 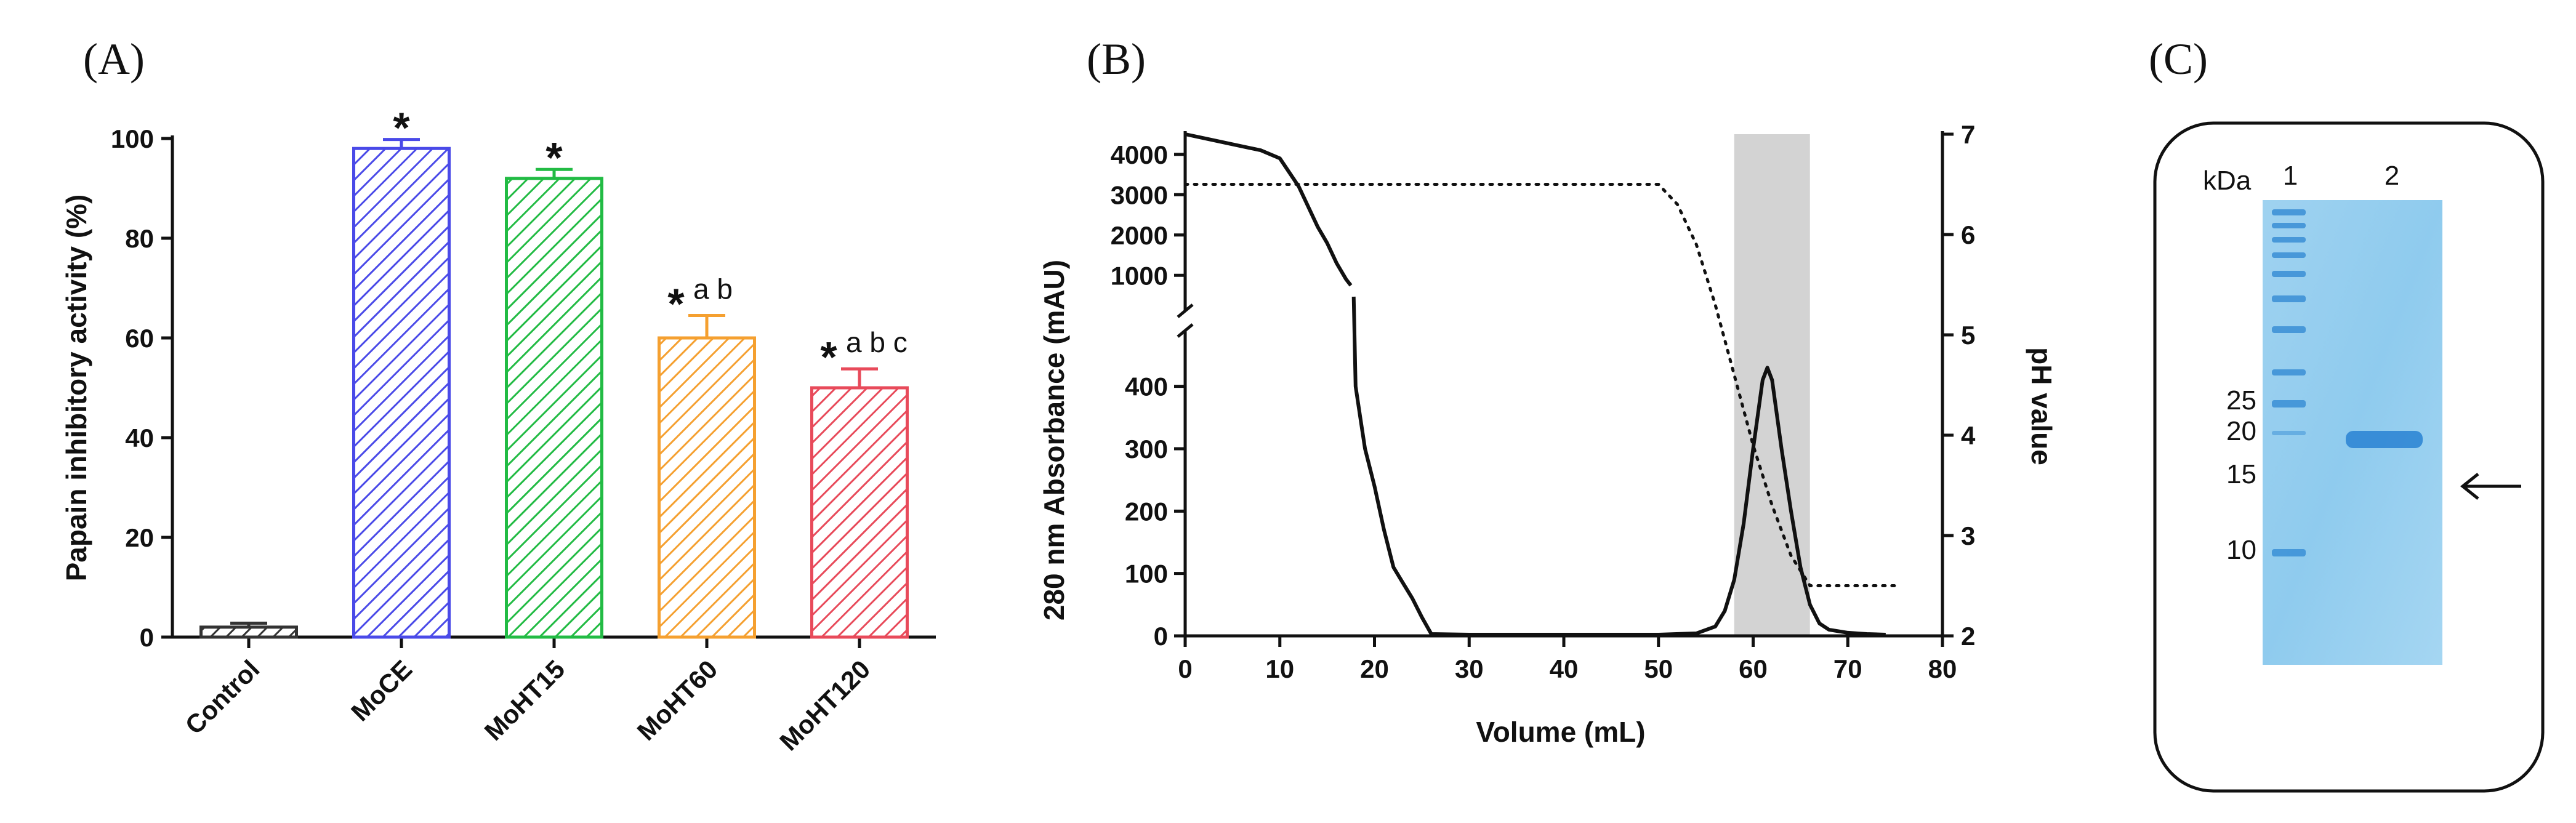 What do you see at coordinates (222, 697) in the screenshot?
I see `category-label-control: Control` at bounding box center [222, 697].